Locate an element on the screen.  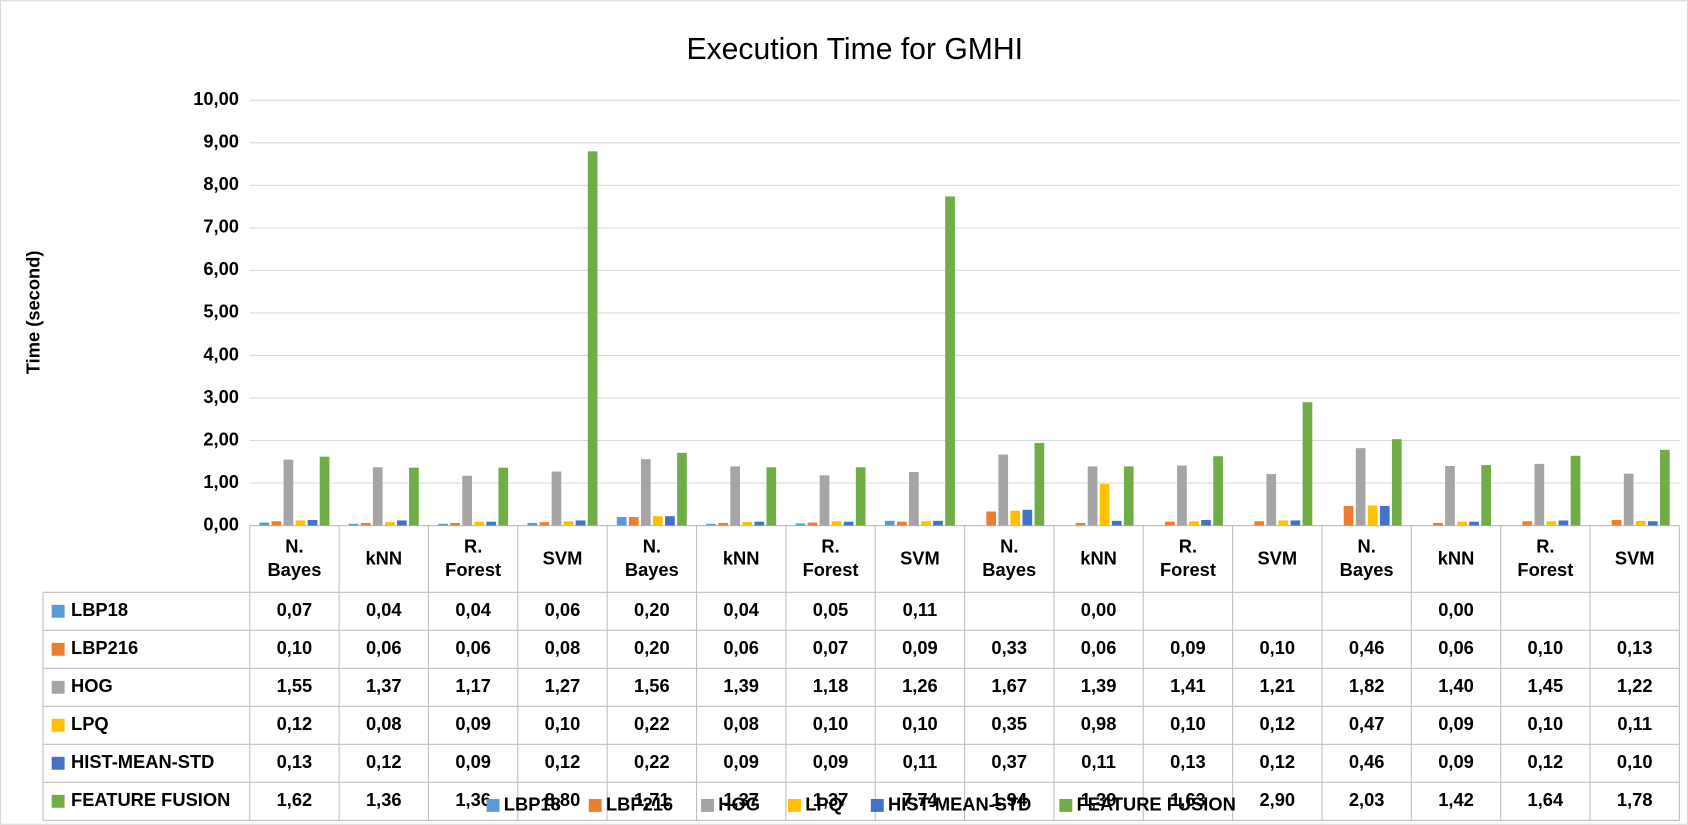
legend-label: LPQ is located at coordinates (824, 803).